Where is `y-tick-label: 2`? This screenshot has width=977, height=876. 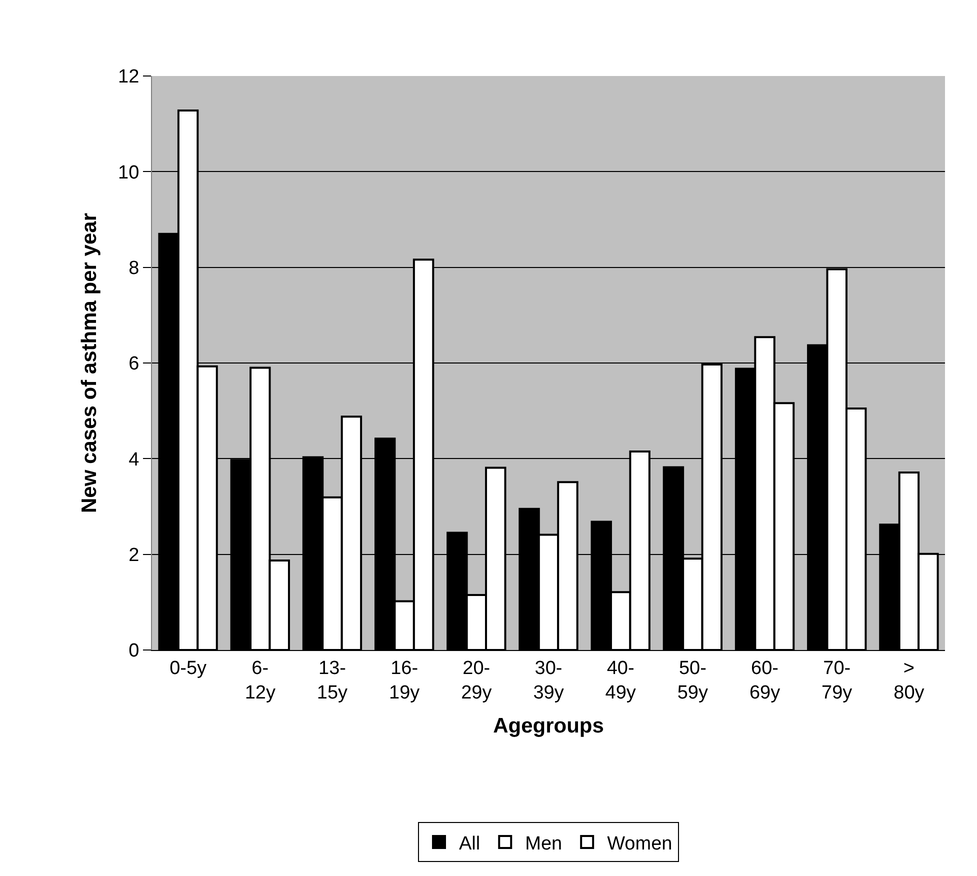
y-tick-label: 2 is located at coordinates (134, 555).